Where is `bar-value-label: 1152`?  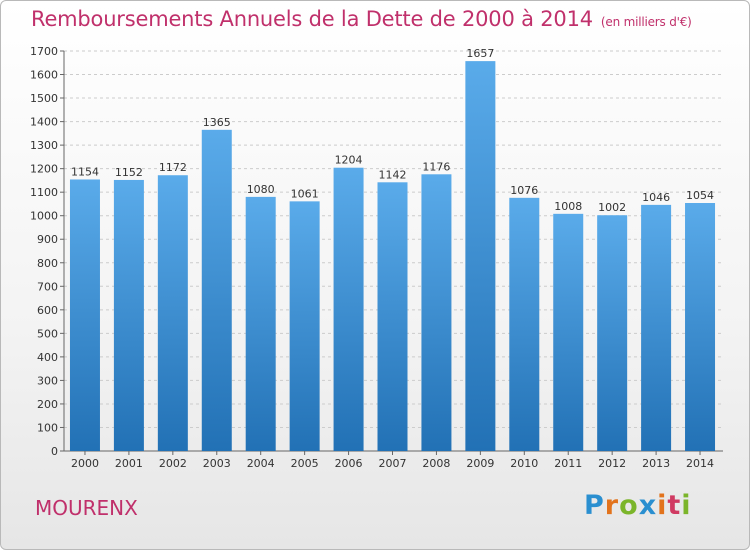
bar-value-label: 1152 is located at coordinates (129, 172).